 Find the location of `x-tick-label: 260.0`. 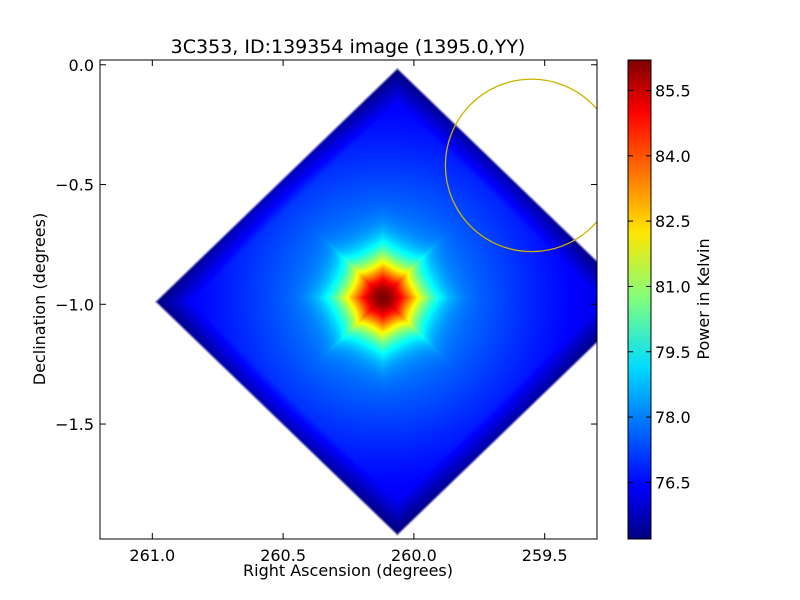

x-tick-label: 260.0 is located at coordinates (414, 555).